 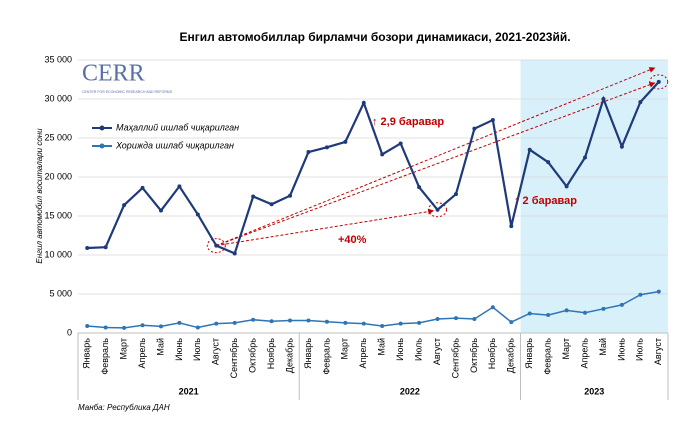 What do you see at coordinates (58, 137) in the screenshot?
I see `y-tick-label: 25 000` at bounding box center [58, 137].